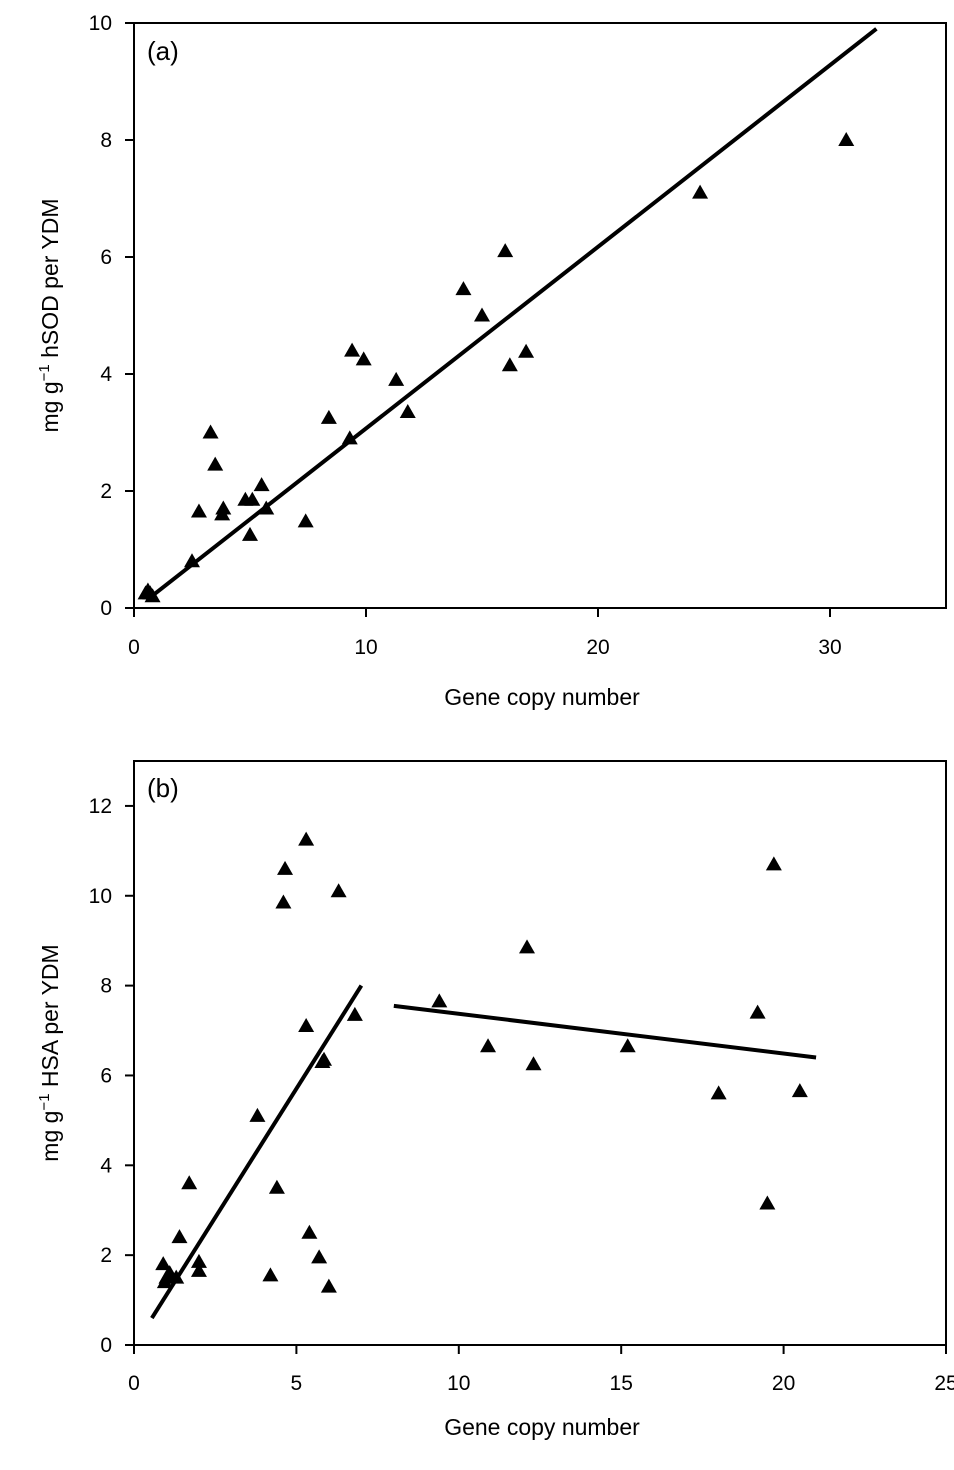 This screenshot has height=1470, width=954. I want to click on y-axis-label: mg g−1 HSA per YDM, so click(49, 1052).